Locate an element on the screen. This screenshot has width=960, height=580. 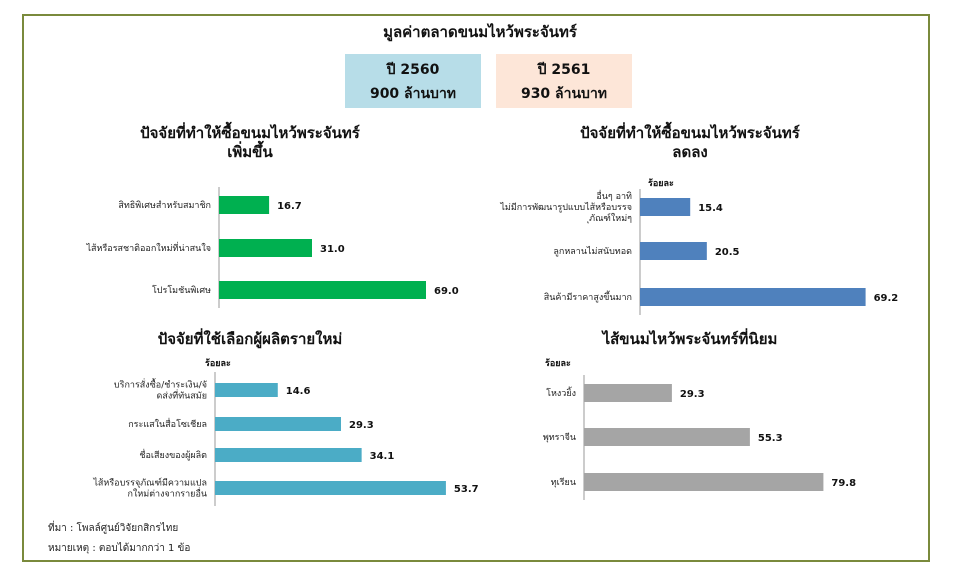
value-label-new-maker-2: 34.1 is located at coordinates (382, 456).